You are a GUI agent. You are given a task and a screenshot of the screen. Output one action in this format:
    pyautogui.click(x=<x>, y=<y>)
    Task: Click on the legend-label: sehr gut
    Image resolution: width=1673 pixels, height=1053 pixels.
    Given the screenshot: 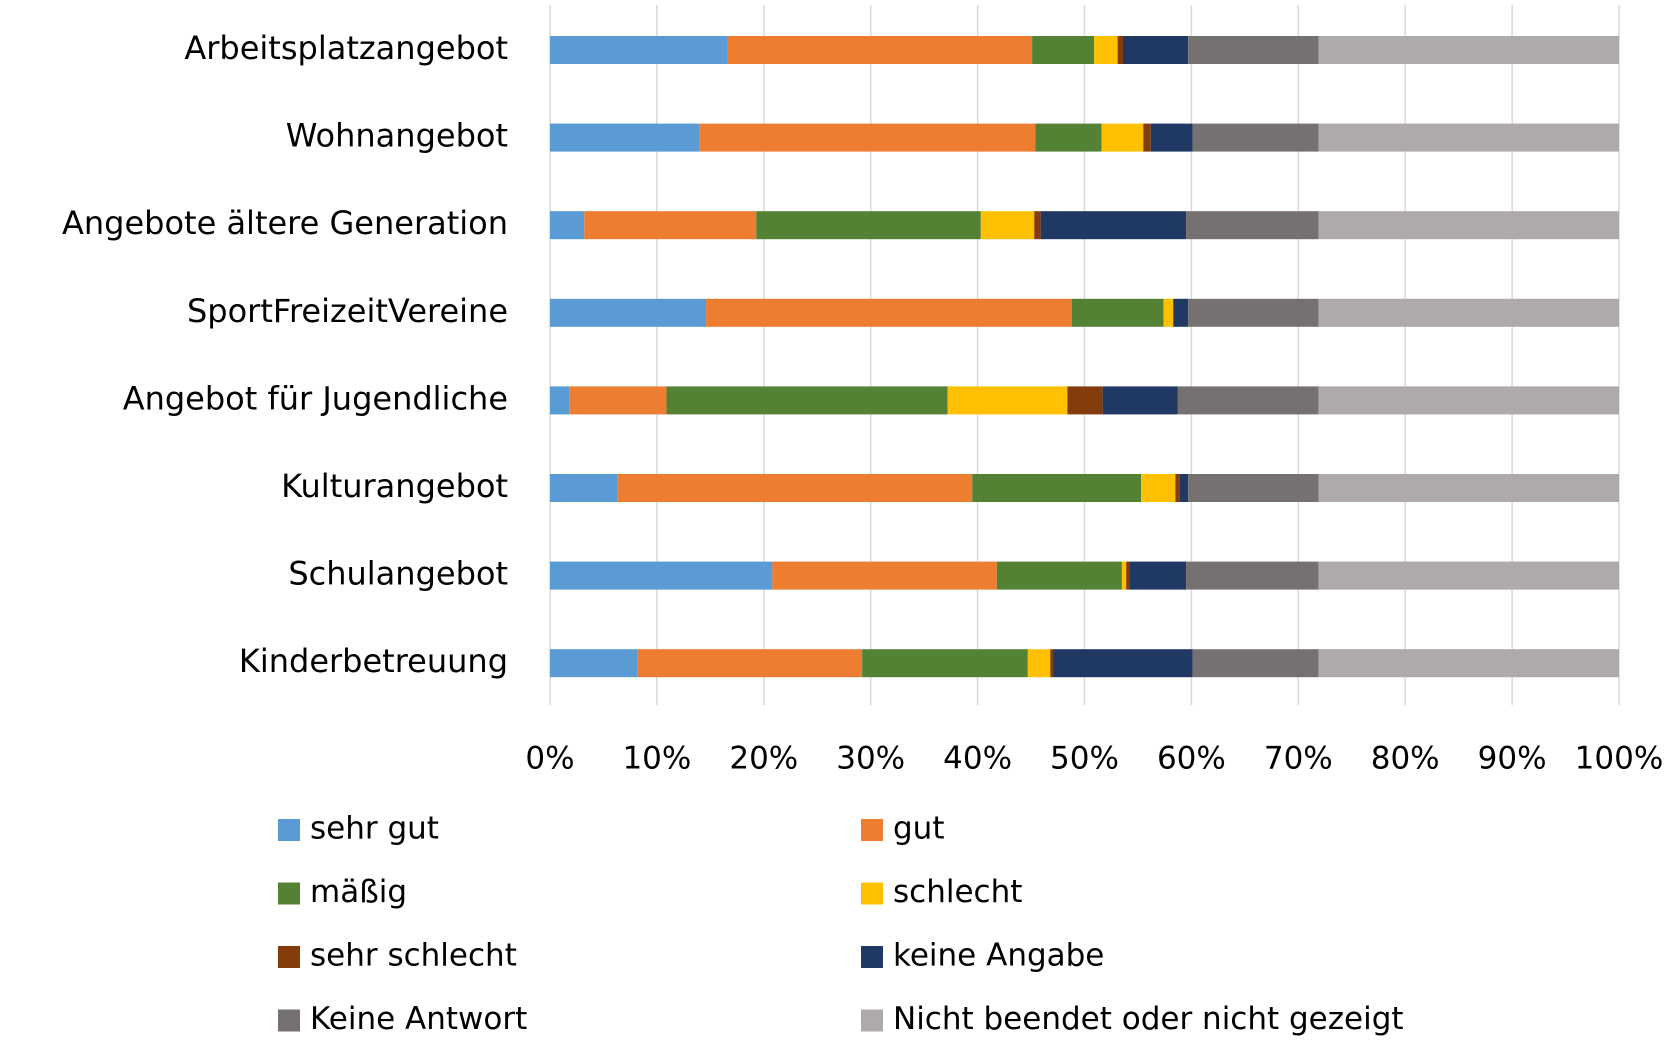 What is the action you would take?
    pyautogui.click(x=374, y=829)
    